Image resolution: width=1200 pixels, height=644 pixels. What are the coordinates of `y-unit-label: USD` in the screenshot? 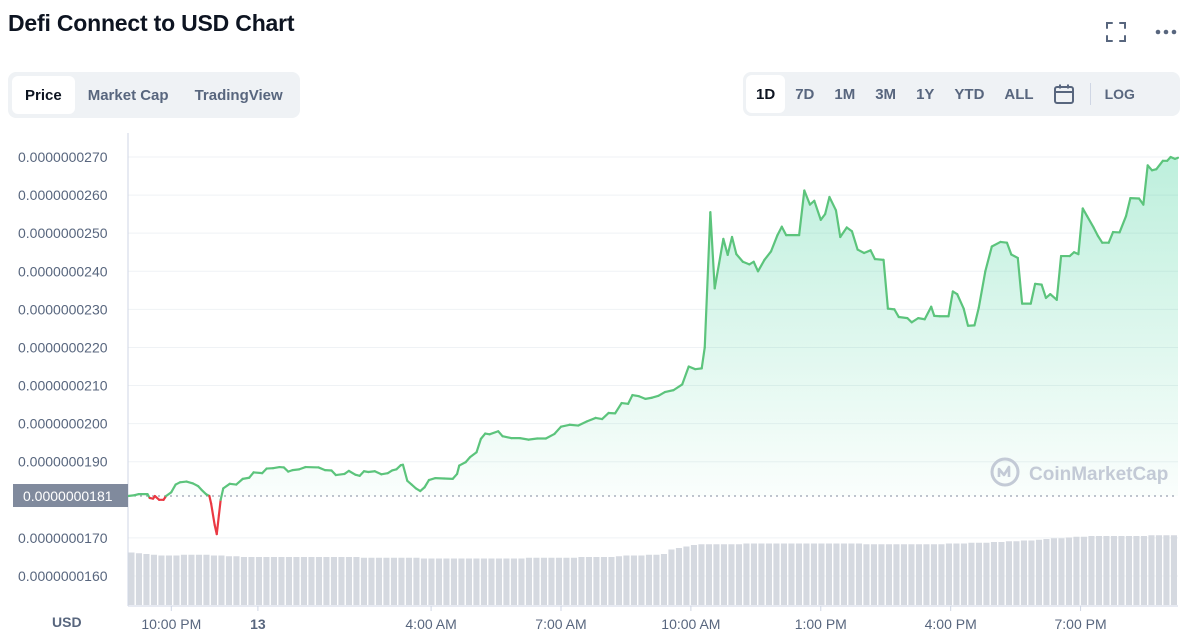 It's located at (67, 622).